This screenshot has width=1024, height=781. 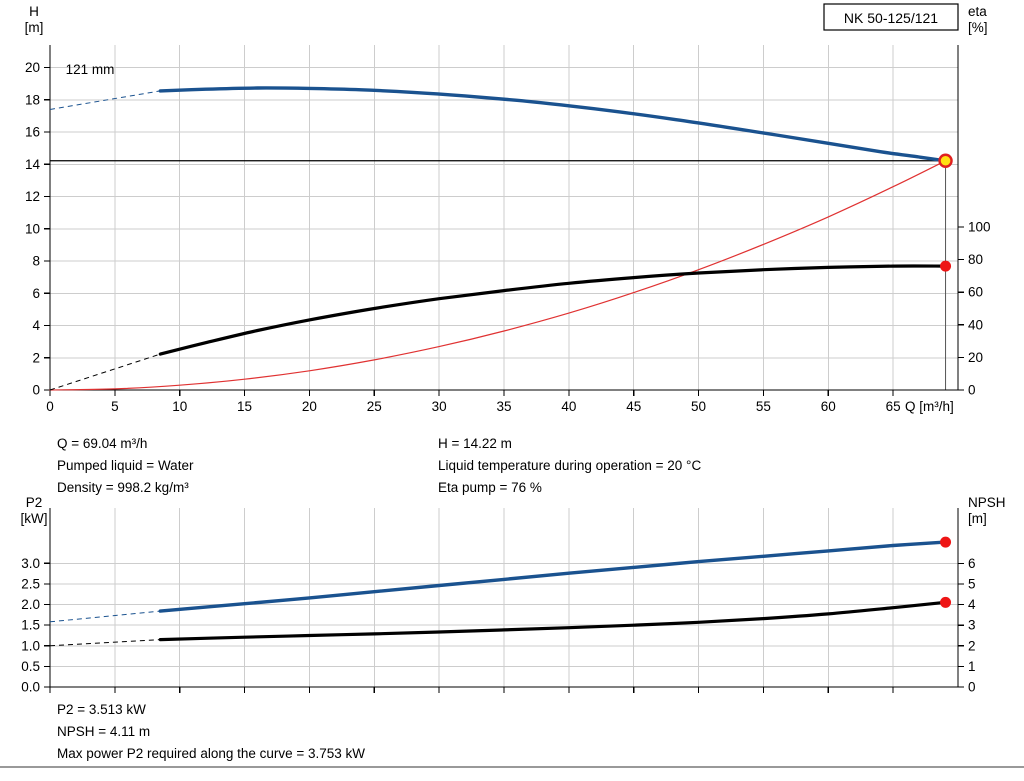 What do you see at coordinates (490, 487) in the screenshot?
I see `annotation-eta: Eta pump = 76 %` at bounding box center [490, 487].